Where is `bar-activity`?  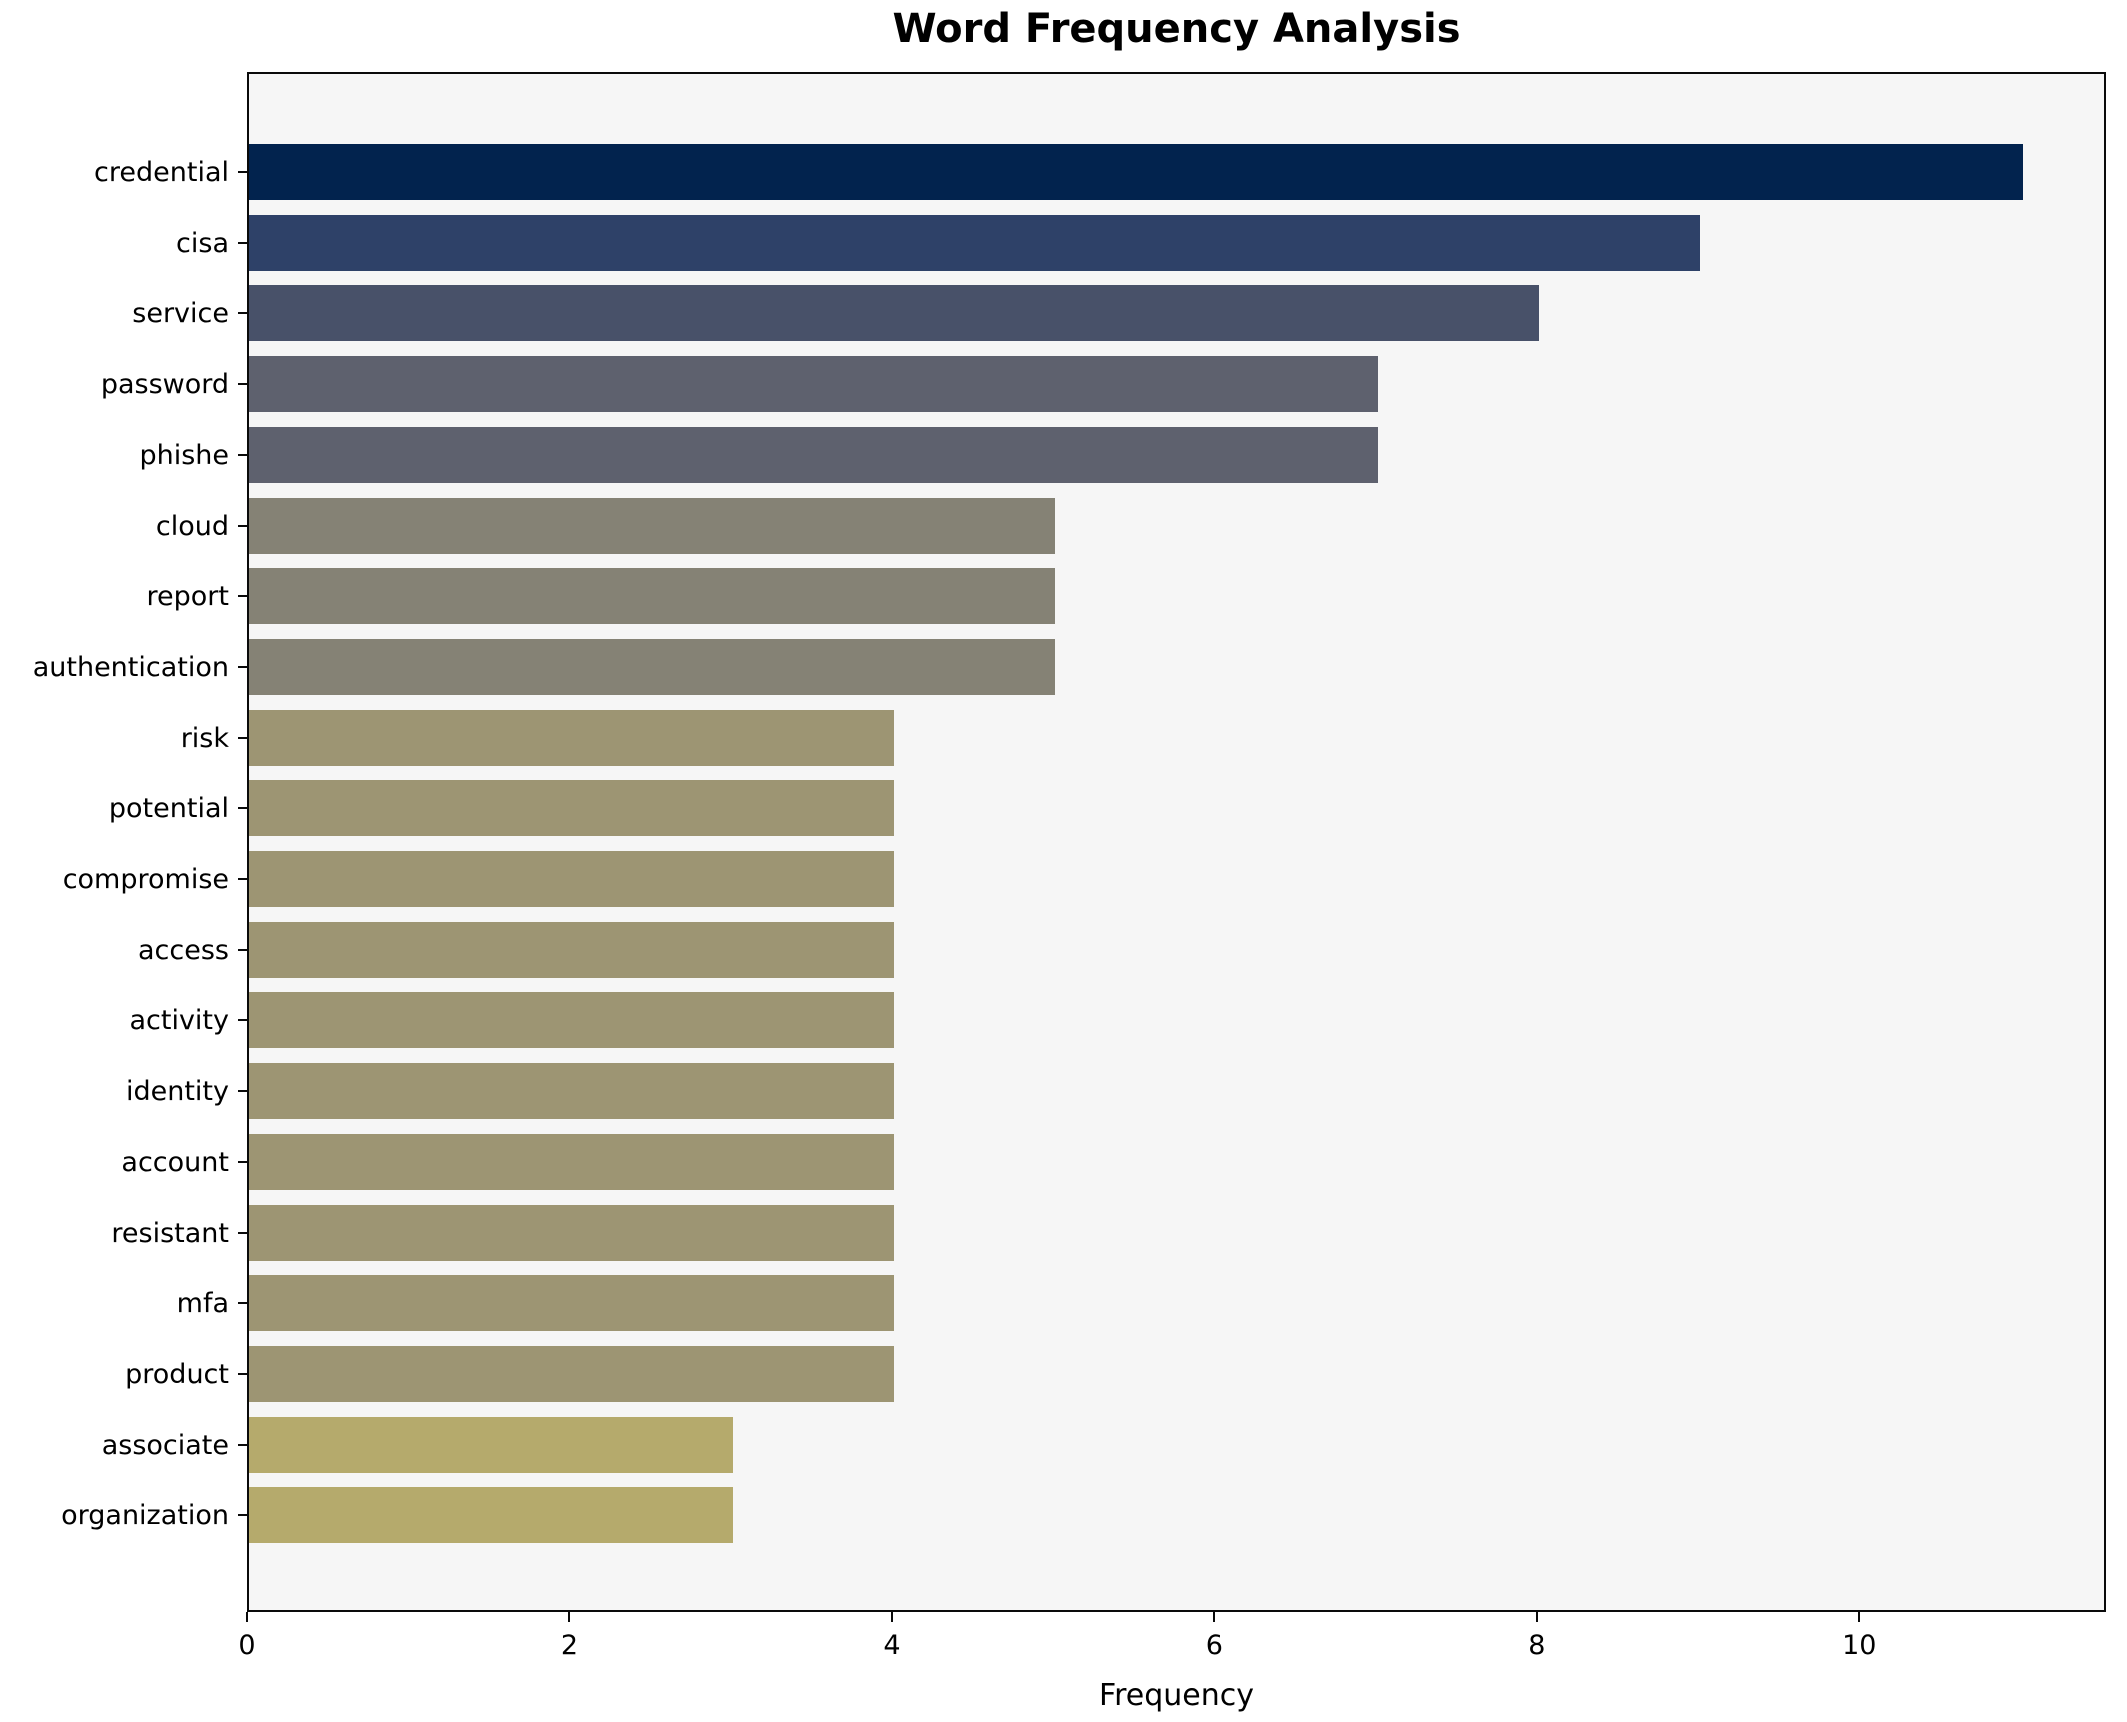 bar-activity is located at coordinates (571, 1020).